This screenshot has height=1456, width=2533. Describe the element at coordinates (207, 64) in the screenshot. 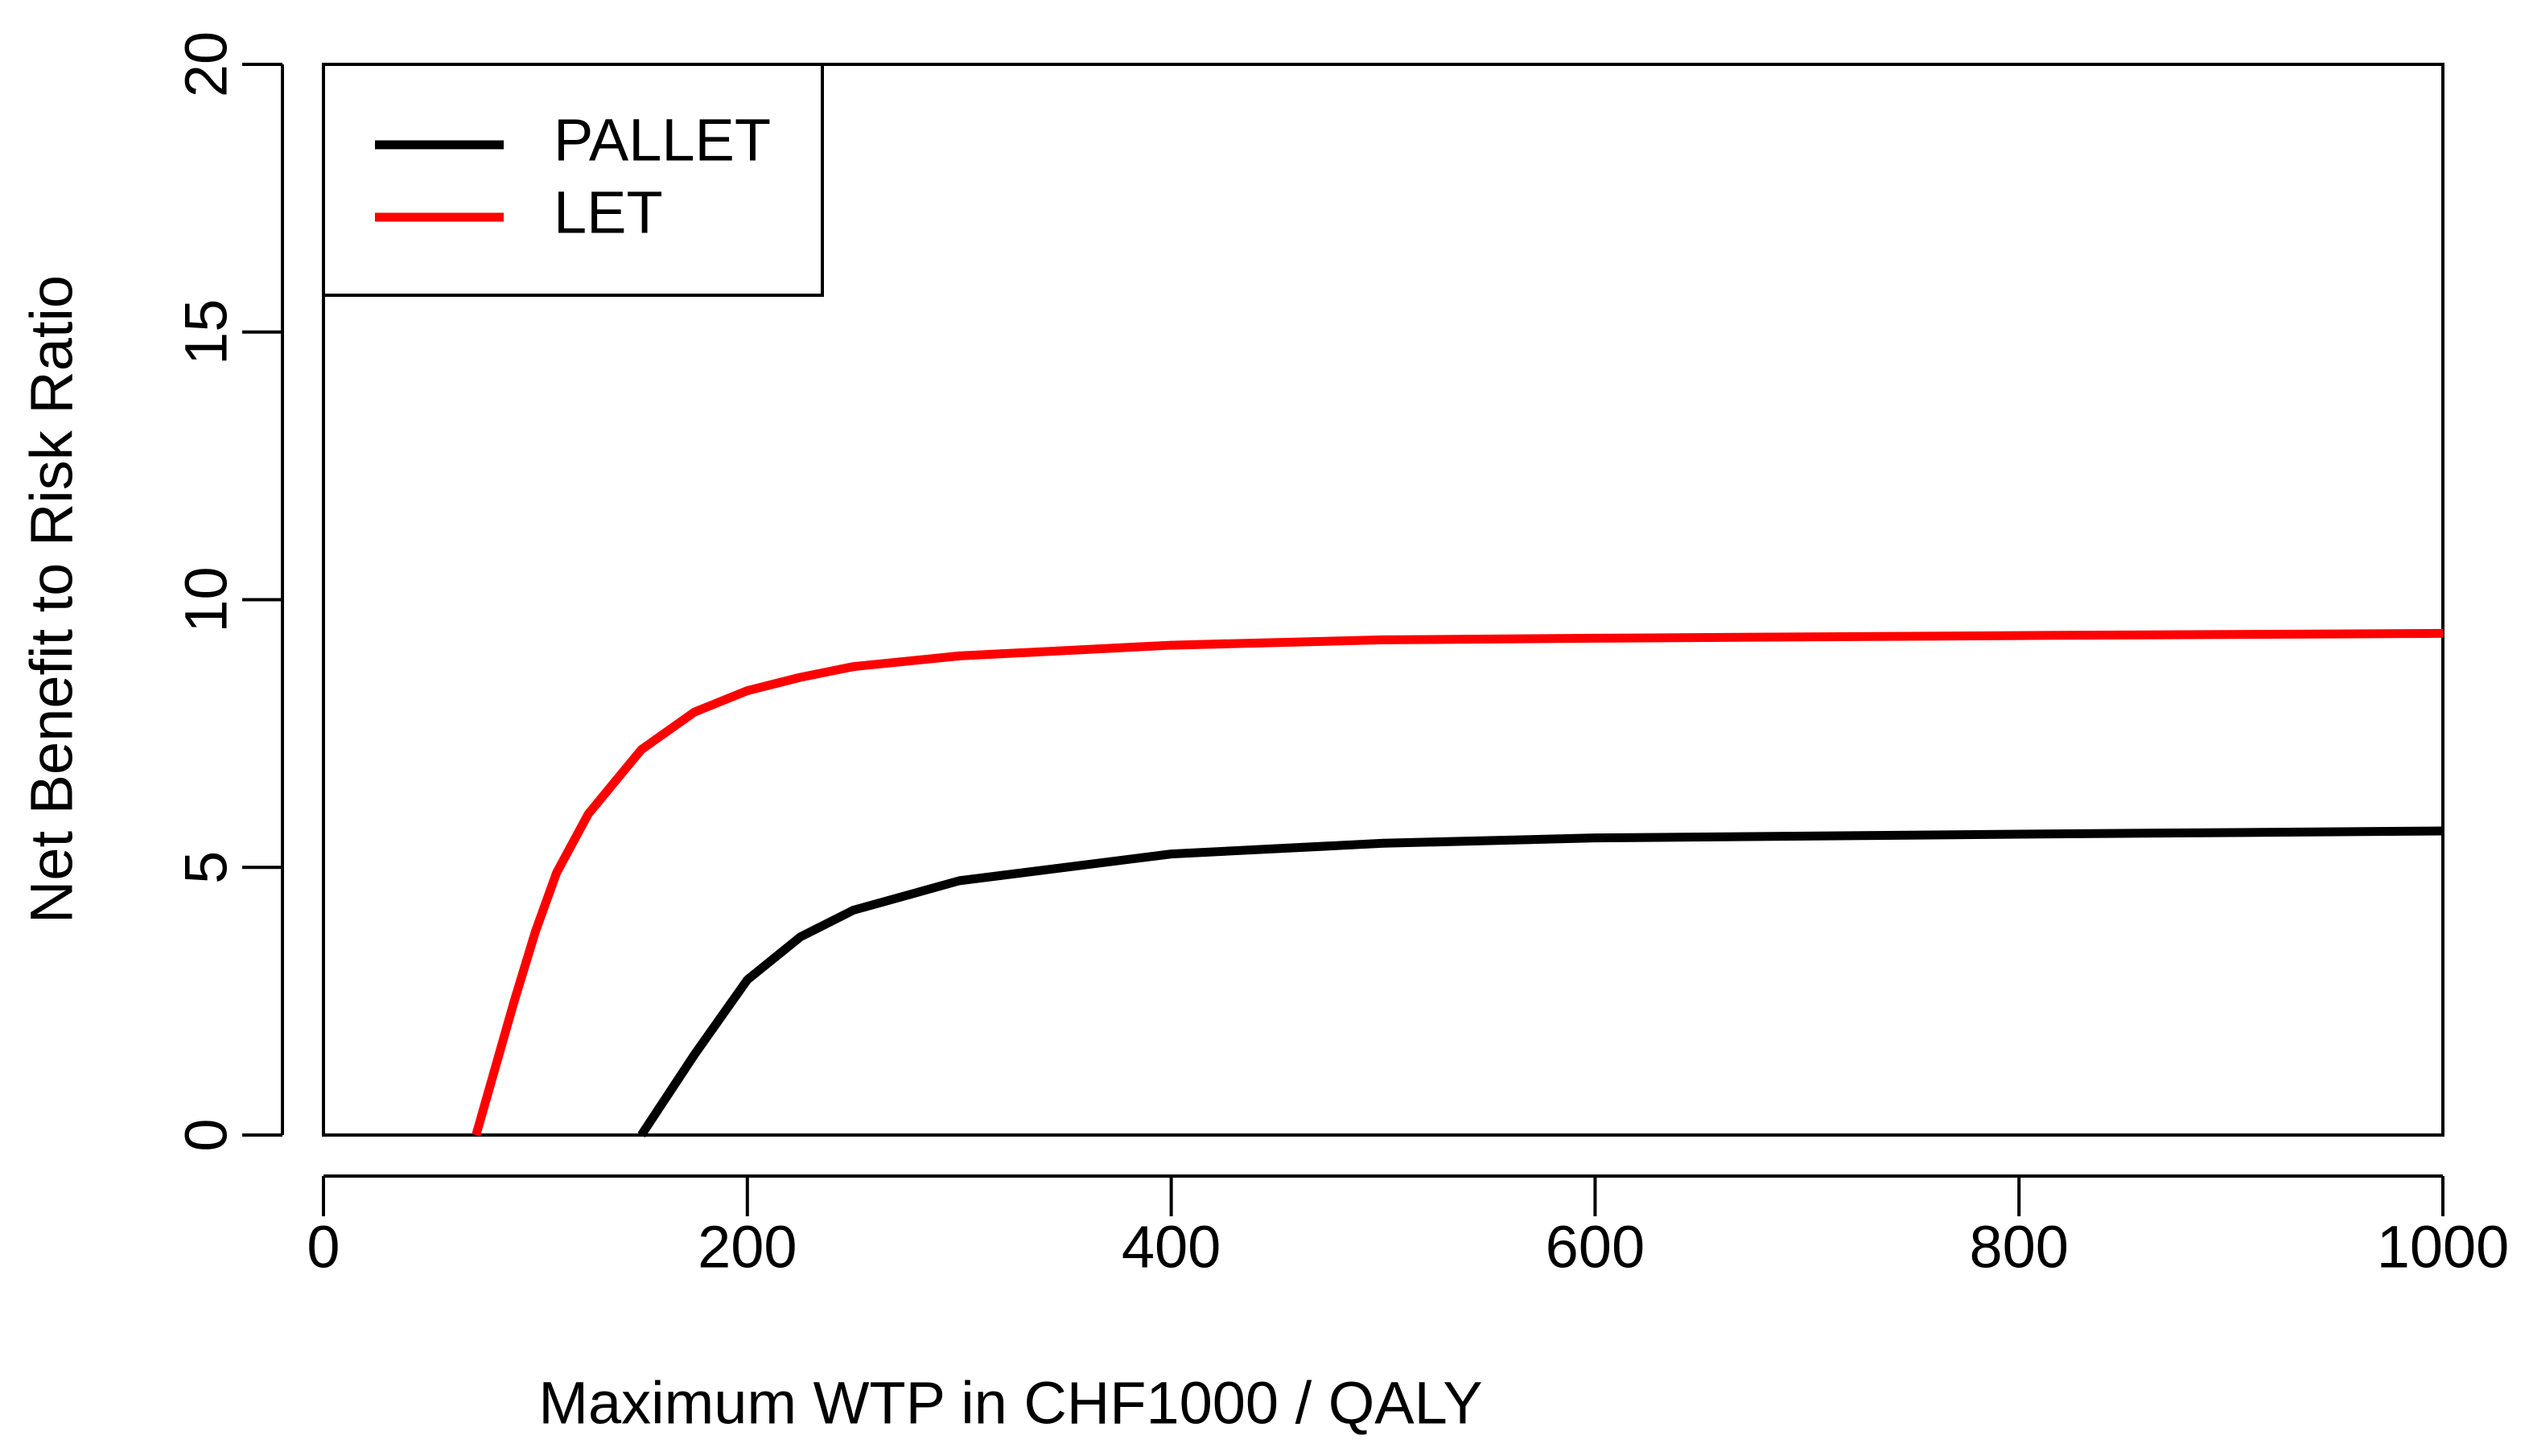

I see `y-tick-label: 20` at that location.